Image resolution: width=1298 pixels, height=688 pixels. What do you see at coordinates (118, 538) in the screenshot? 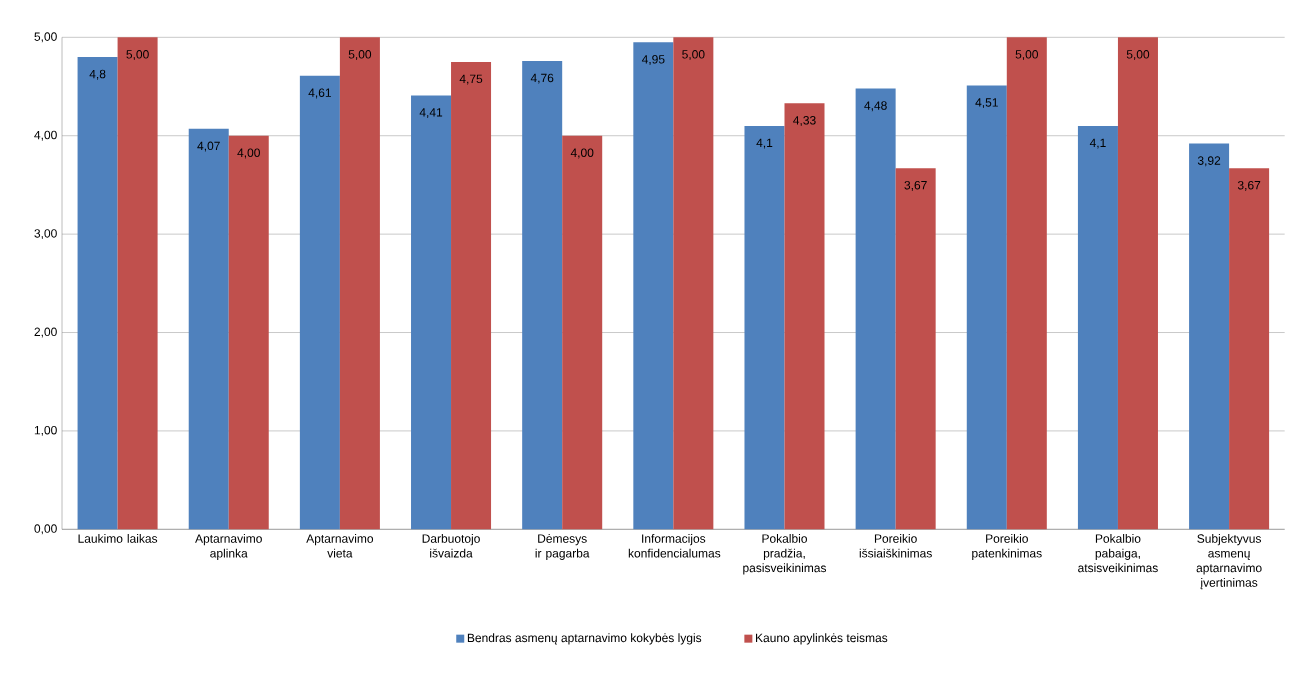
I see `x-tick-label: Laukimo laikas` at bounding box center [118, 538].